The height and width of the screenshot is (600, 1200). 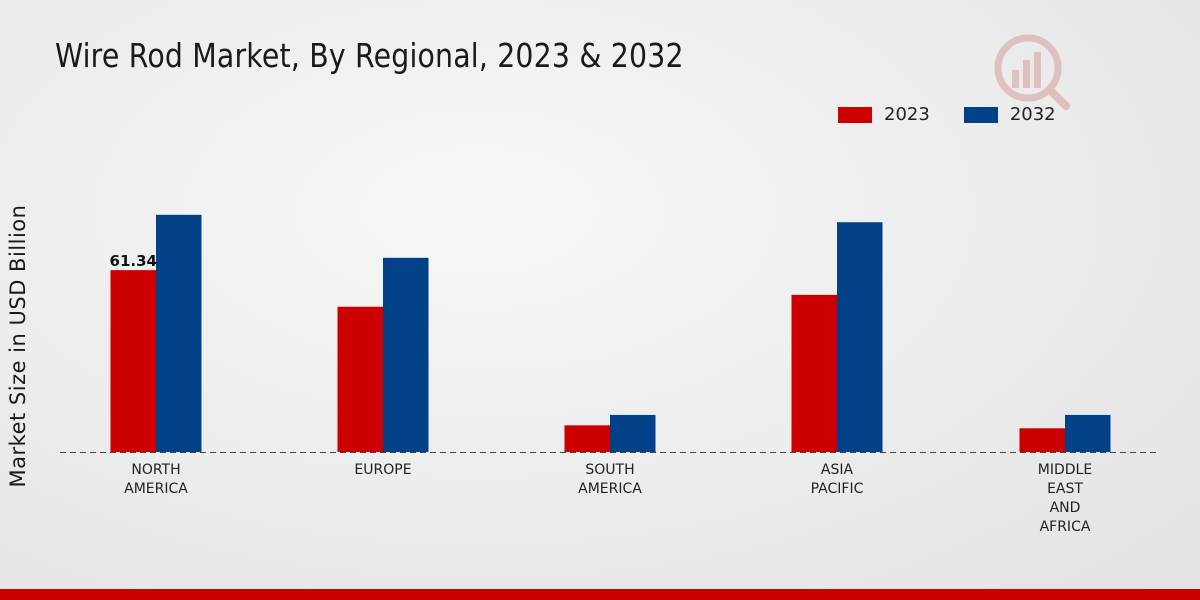 What do you see at coordinates (133, 261) in the screenshot?
I see `data-label-0: 61.34` at bounding box center [133, 261].